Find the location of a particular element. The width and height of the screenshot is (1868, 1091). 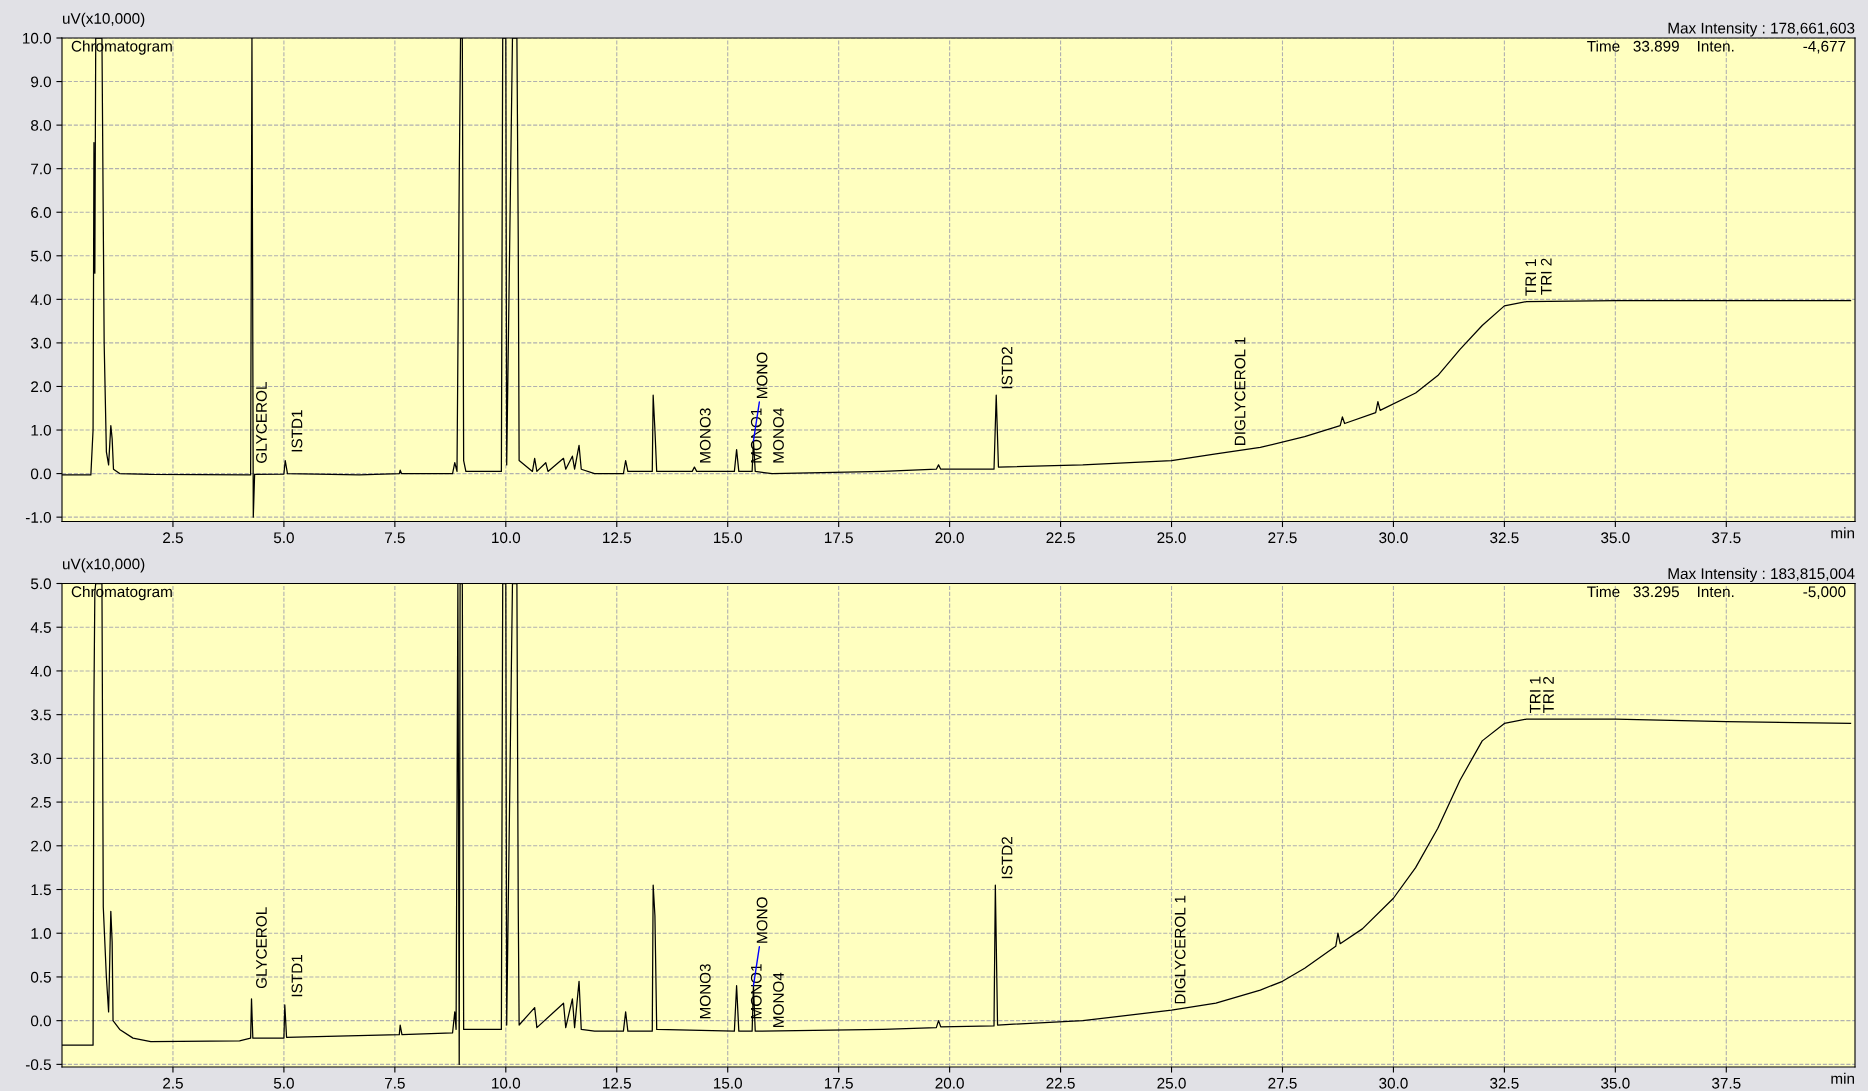

y-tick-label: 7.0 is located at coordinates (41, 169).